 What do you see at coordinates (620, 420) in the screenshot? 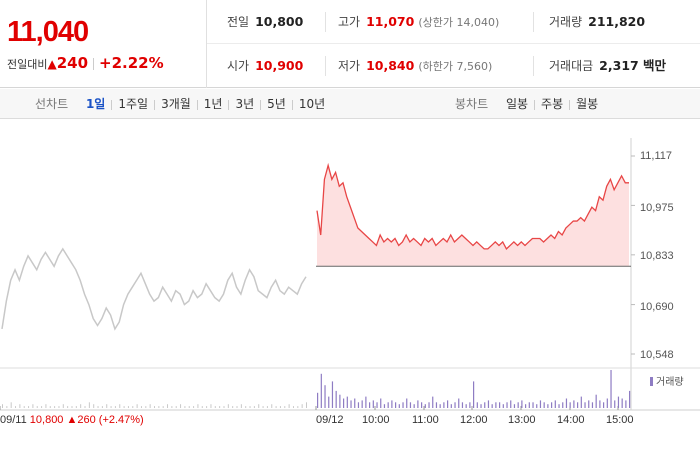
I see `x-tick-label: 15:00` at bounding box center [620, 420].